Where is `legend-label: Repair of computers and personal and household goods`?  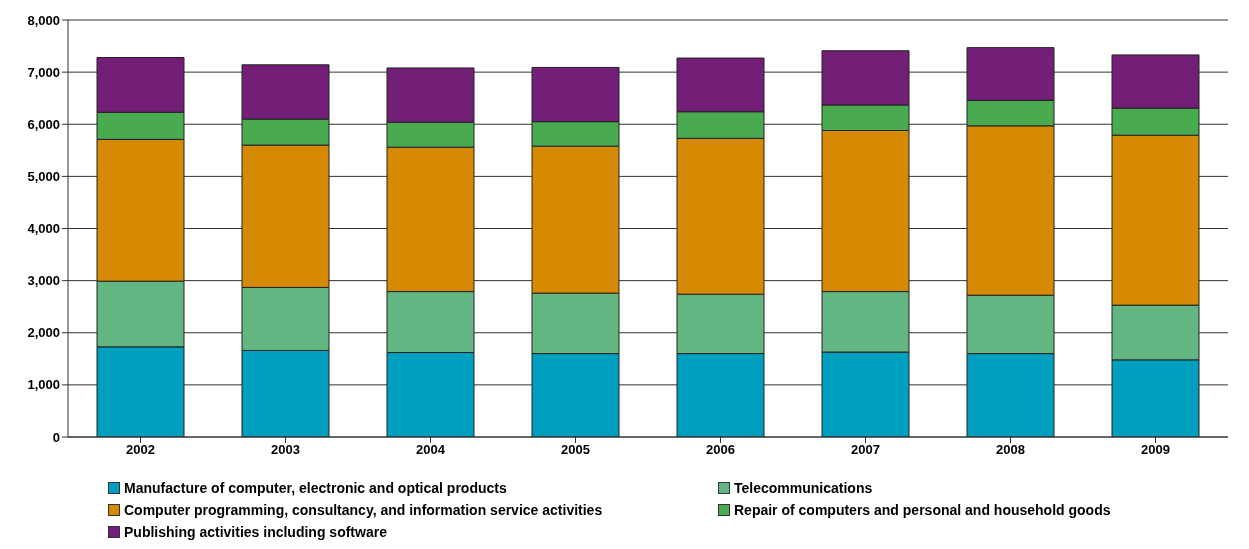
legend-label: Repair of computers and personal and household goods is located at coordinates (922, 510).